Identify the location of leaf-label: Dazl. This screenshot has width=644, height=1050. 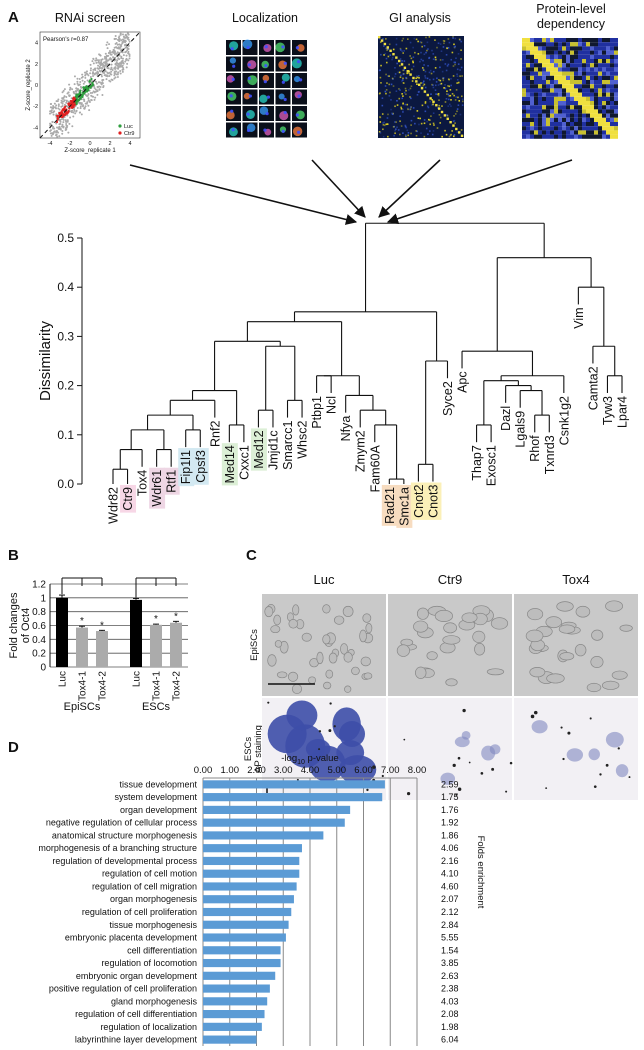
(506, 418).